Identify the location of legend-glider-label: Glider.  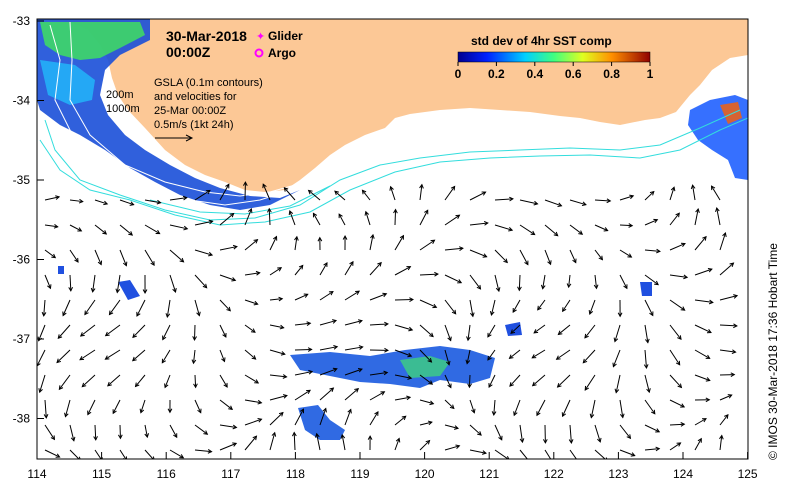
(285, 36).